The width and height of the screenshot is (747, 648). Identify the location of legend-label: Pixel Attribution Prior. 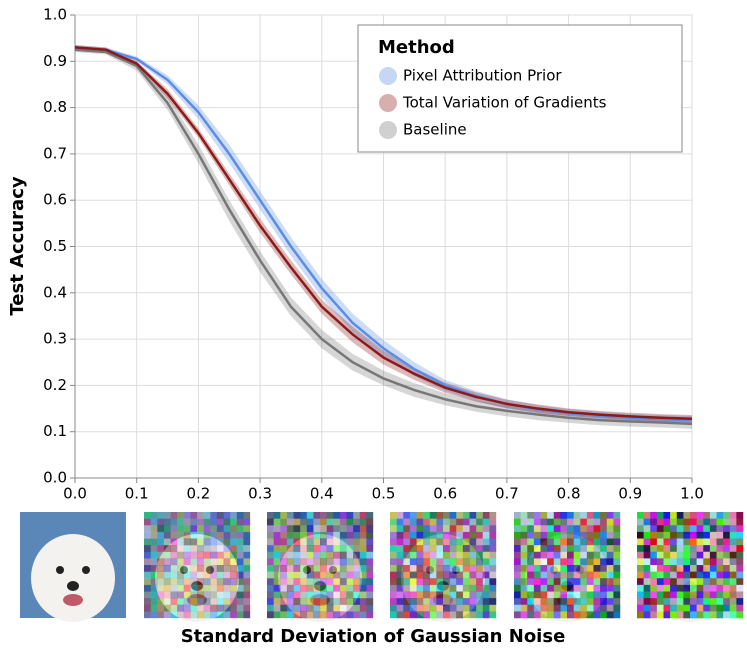
(482, 76).